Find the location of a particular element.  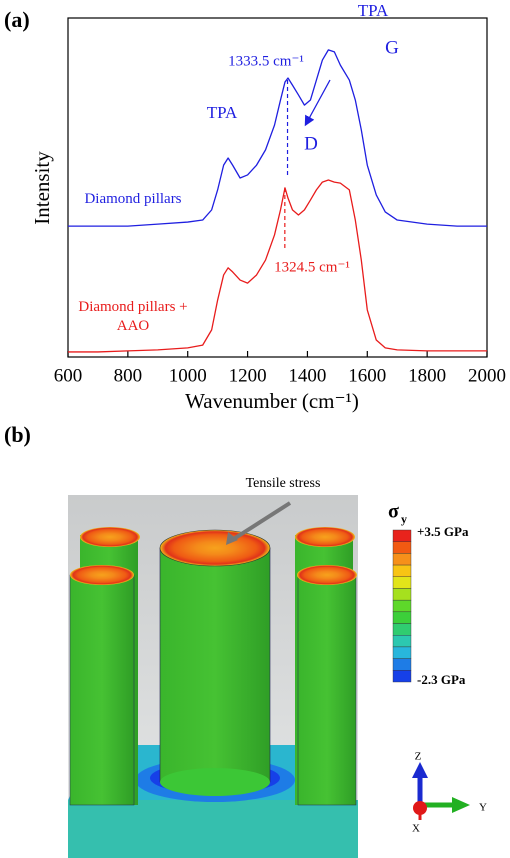

x-tick-label: 1800 is located at coordinates (427, 375).